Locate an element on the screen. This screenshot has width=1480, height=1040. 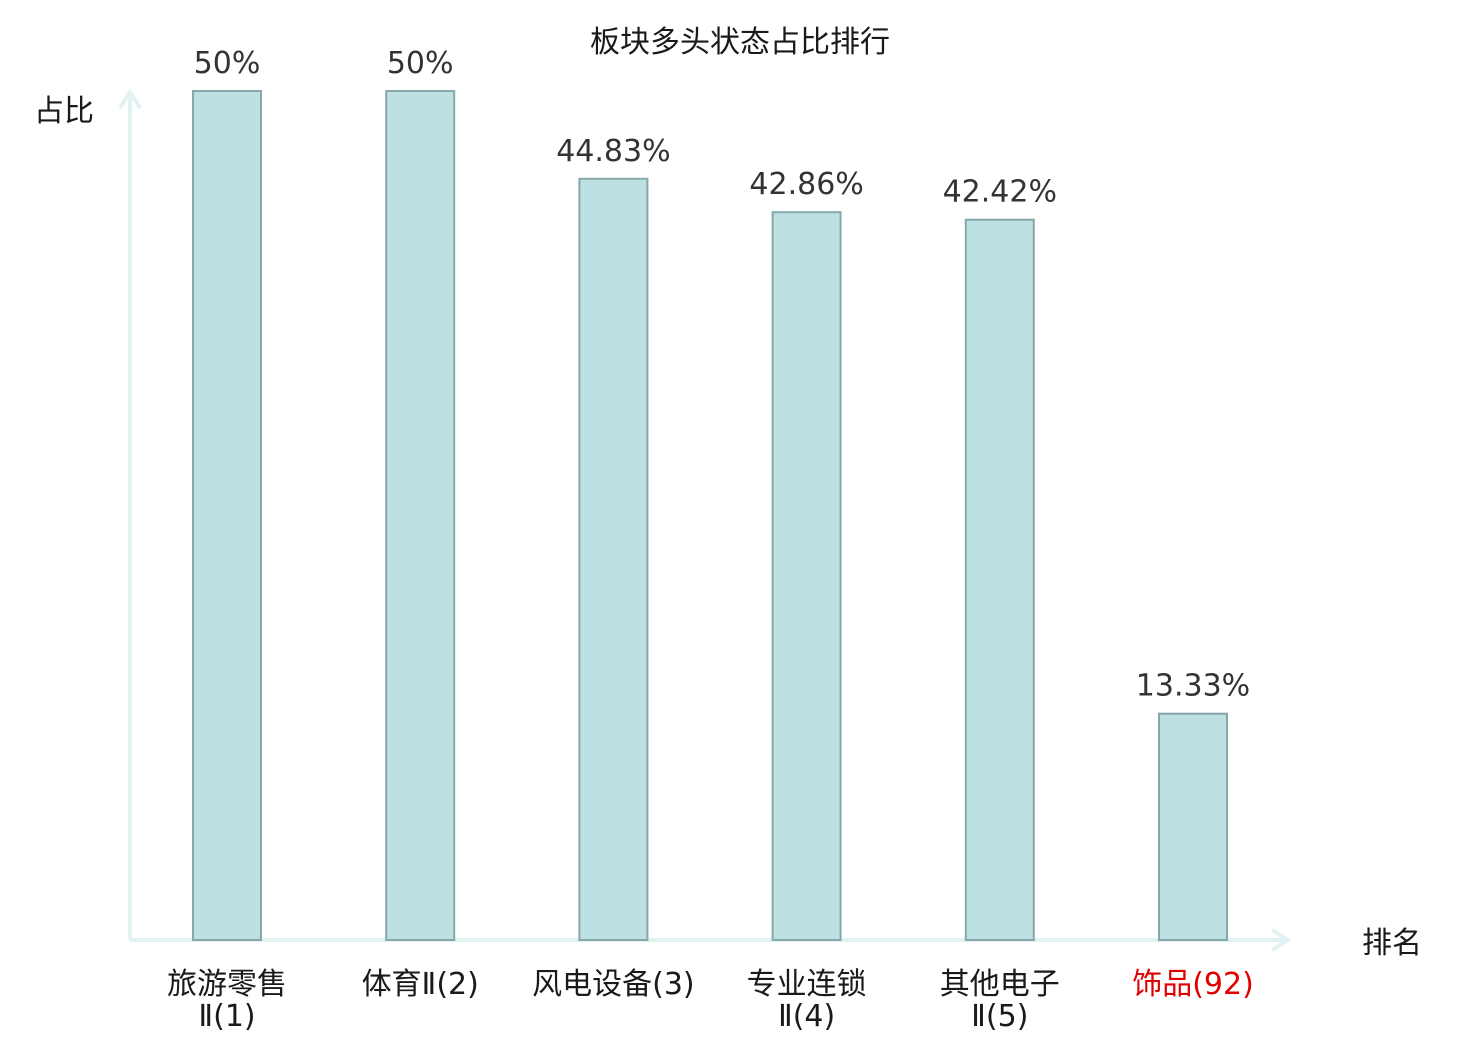
category-label-6: 饰品(92) is located at coordinates (1193, 984).